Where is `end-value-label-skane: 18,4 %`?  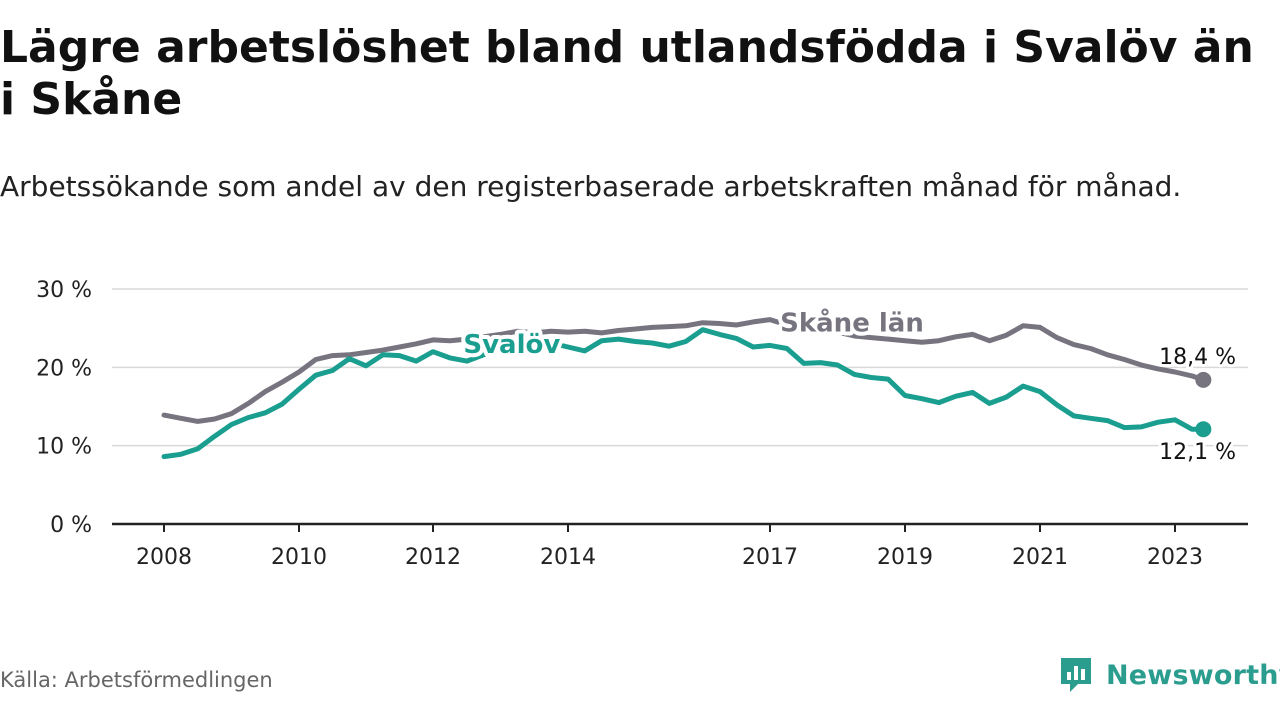
end-value-label-skane: 18,4 % is located at coordinates (1197, 357).